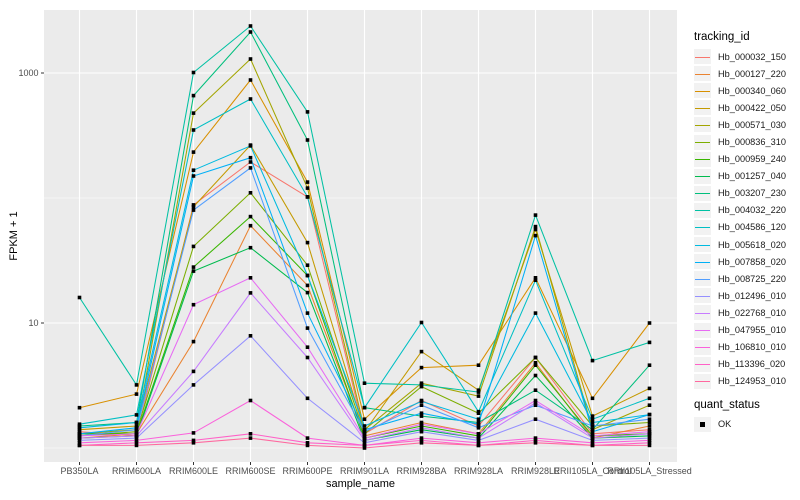 The height and width of the screenshot is (500, 800). What do you see at coordinates (752, 73) in the screenshot?
I see `legend-label-Hb_000127_220: Hb_000127_220` at bounding box center [752, 73].